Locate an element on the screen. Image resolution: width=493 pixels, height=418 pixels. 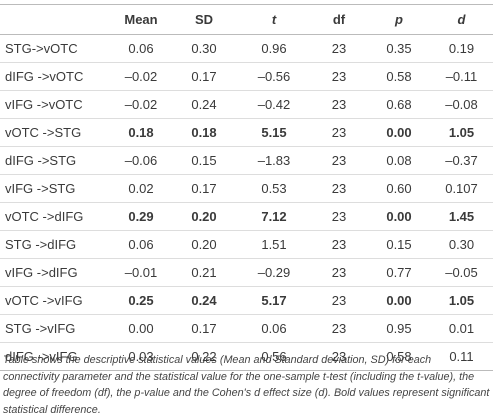
column-header: SD is located at coordinates (204, 19).